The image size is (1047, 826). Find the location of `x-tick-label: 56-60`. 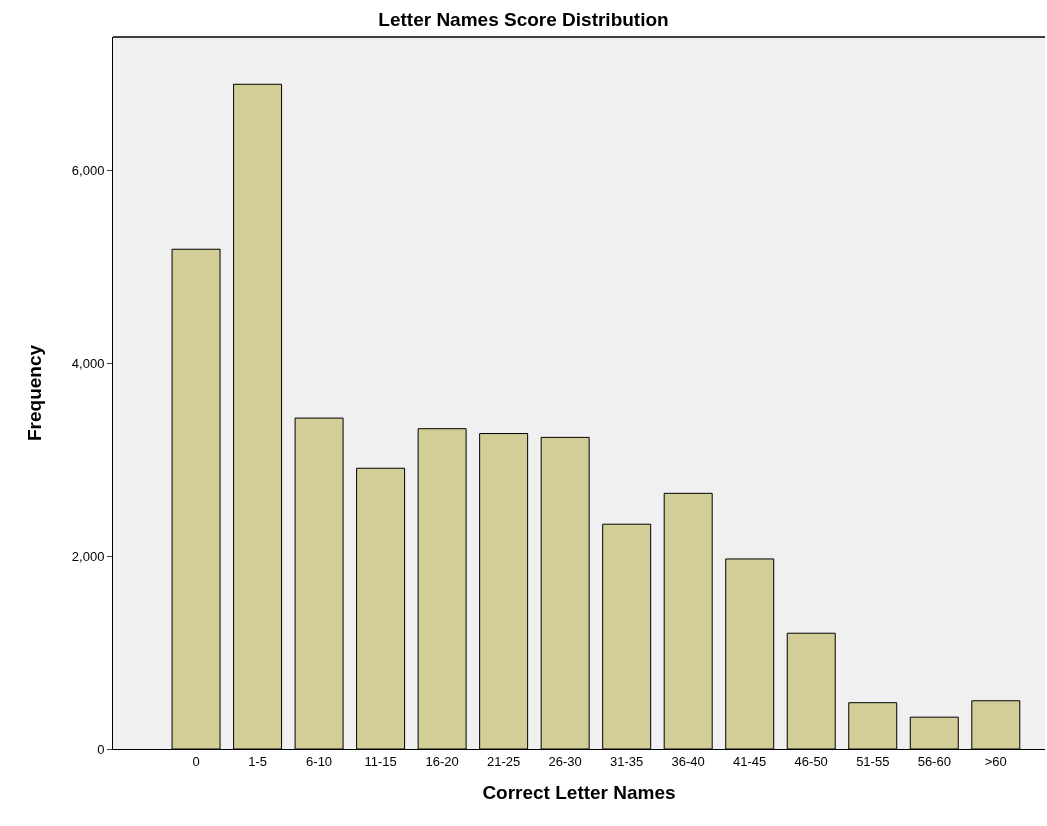

x-tick-label: 56-60 is located at coordinates (934, 761).